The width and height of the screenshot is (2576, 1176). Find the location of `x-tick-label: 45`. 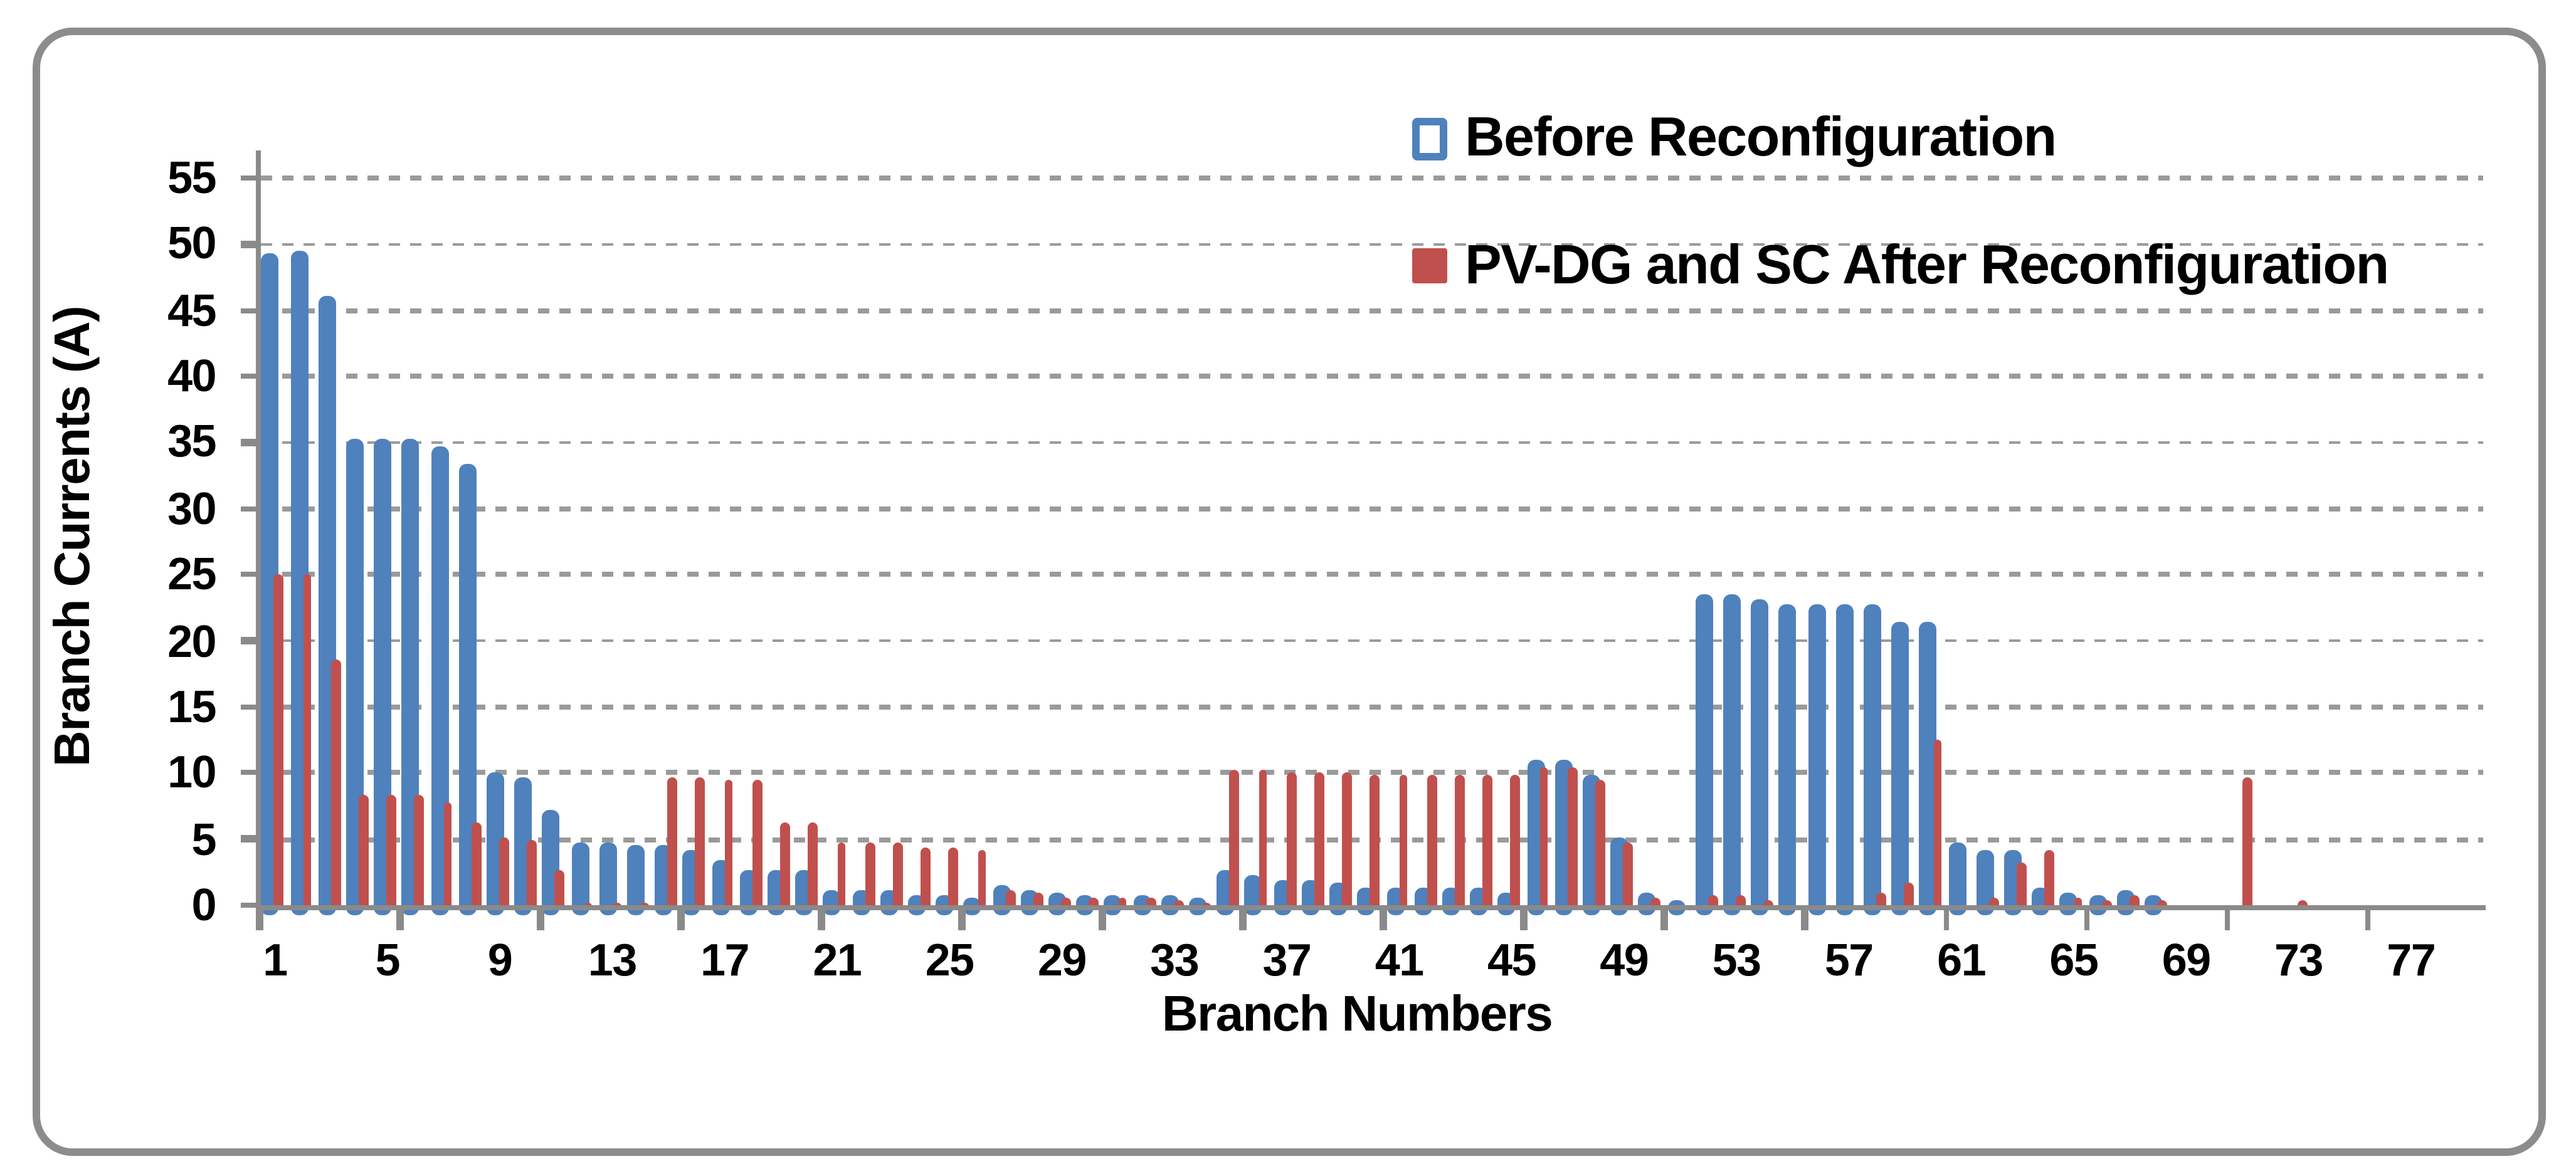

x-tick-label: 45 is located at coordinates (1512, 960).